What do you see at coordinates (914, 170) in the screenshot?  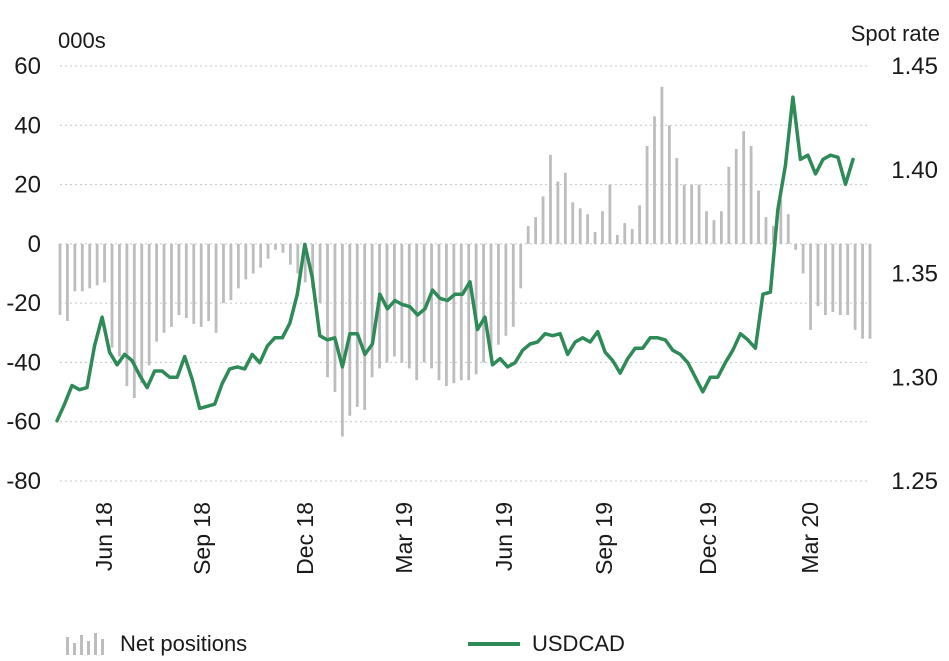 I see `right-tick-label: 1.40` at bounding box center [914, 170].